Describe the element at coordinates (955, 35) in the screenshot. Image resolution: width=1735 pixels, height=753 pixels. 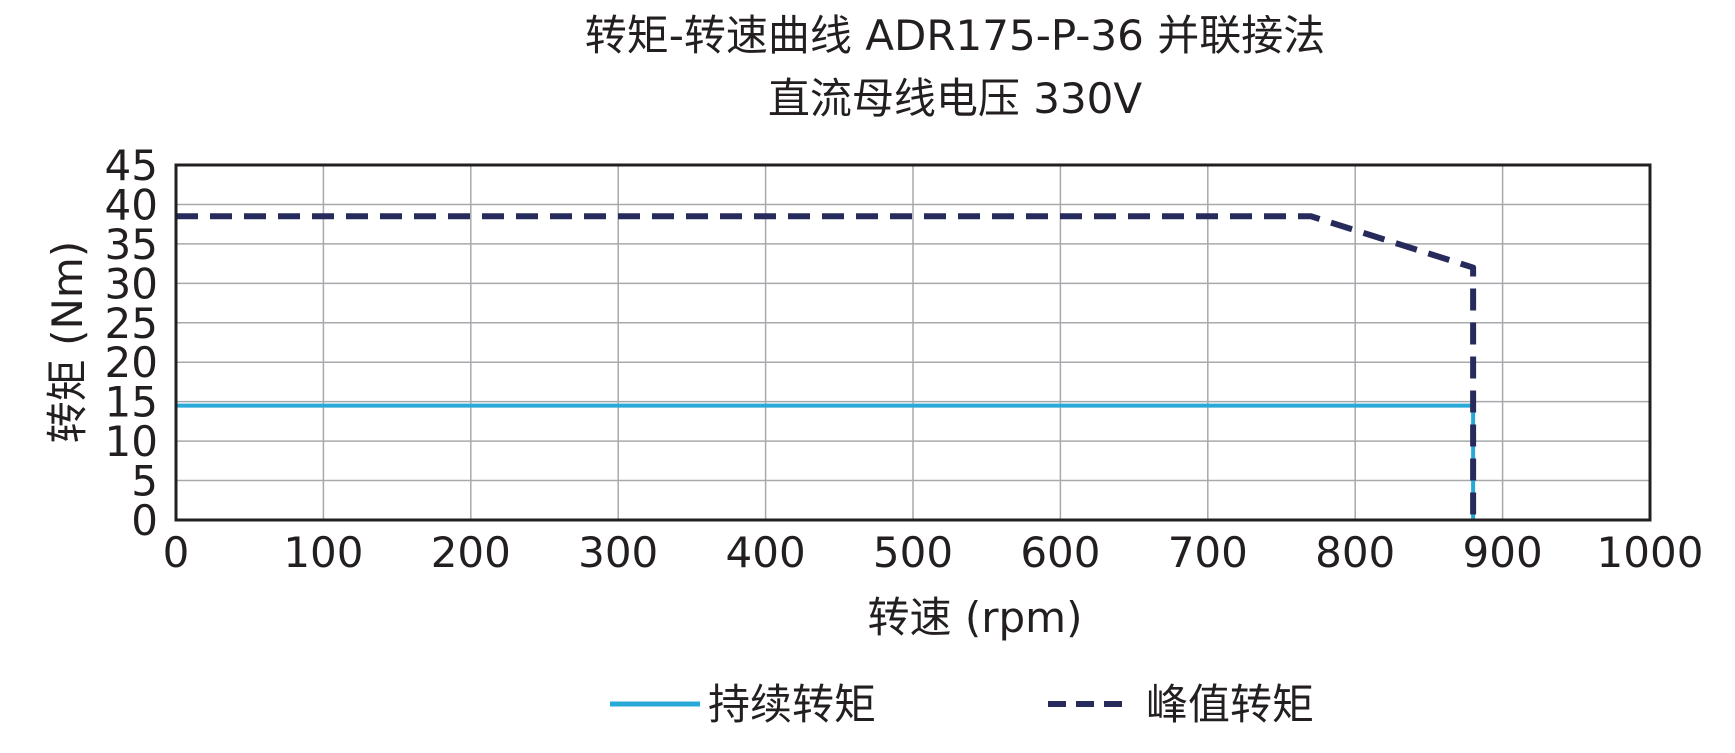
I see `chart-title: 转矩-转速曲线 ADR175-P-36 并联接法` at that location.